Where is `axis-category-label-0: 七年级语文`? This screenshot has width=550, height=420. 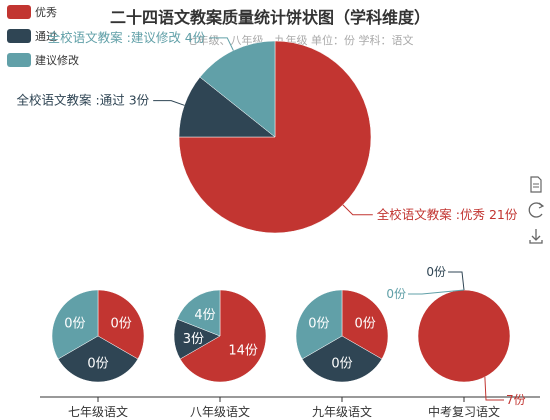
axis-category-label-0: 七年级语文 is located at coordinates (98, 411).